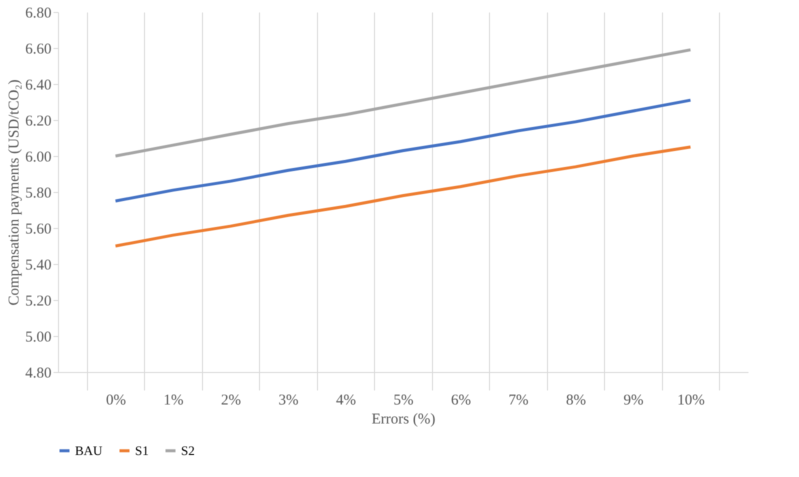 The height and width of the screenshot is (477, 799). Describe the element at coordinates (38, 158) in the screenshot. I see `y-tick-label: 6.00` at that location.